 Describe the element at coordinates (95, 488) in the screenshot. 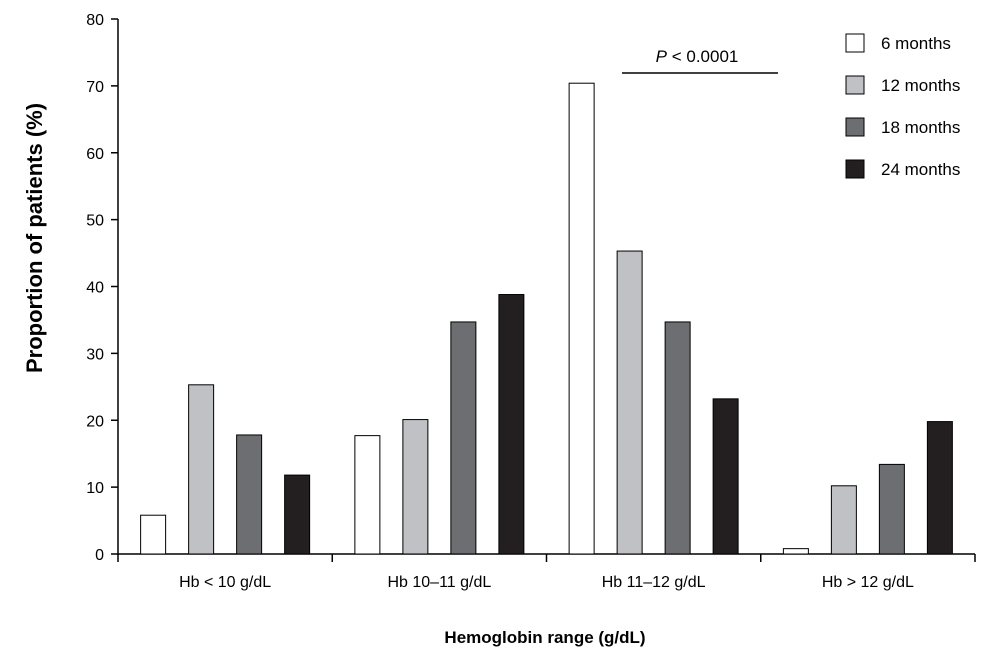

I see `y-tick-label: 10` at that location.